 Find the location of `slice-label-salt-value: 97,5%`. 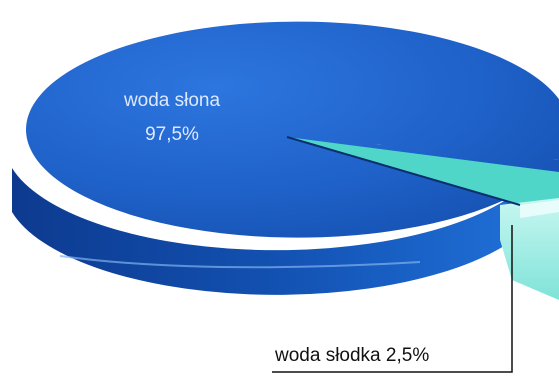

slice-label-salt-value: 97,5% is located at coordinates (172, 134).